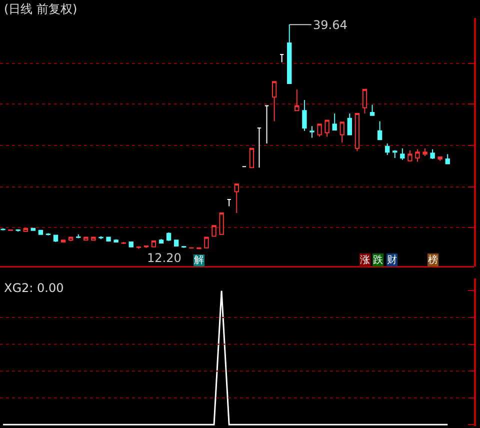 This screenshot has width=480, height=428. What do you see at coordinates (41, 9) in the screenshot?
I see `chart-title: (日线 前复权)` at bounding box center [41, 9].